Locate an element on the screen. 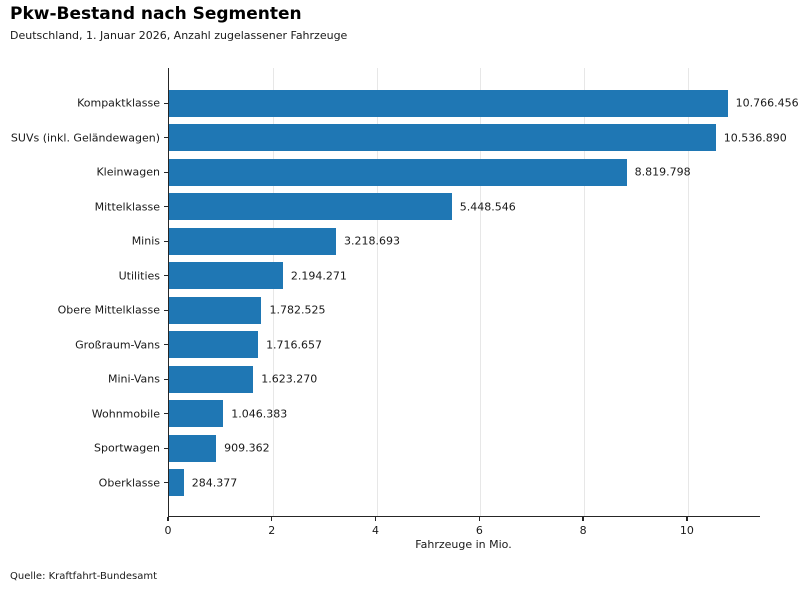  y-category-label: Kleinwagen is located at coordinates (128, 172).